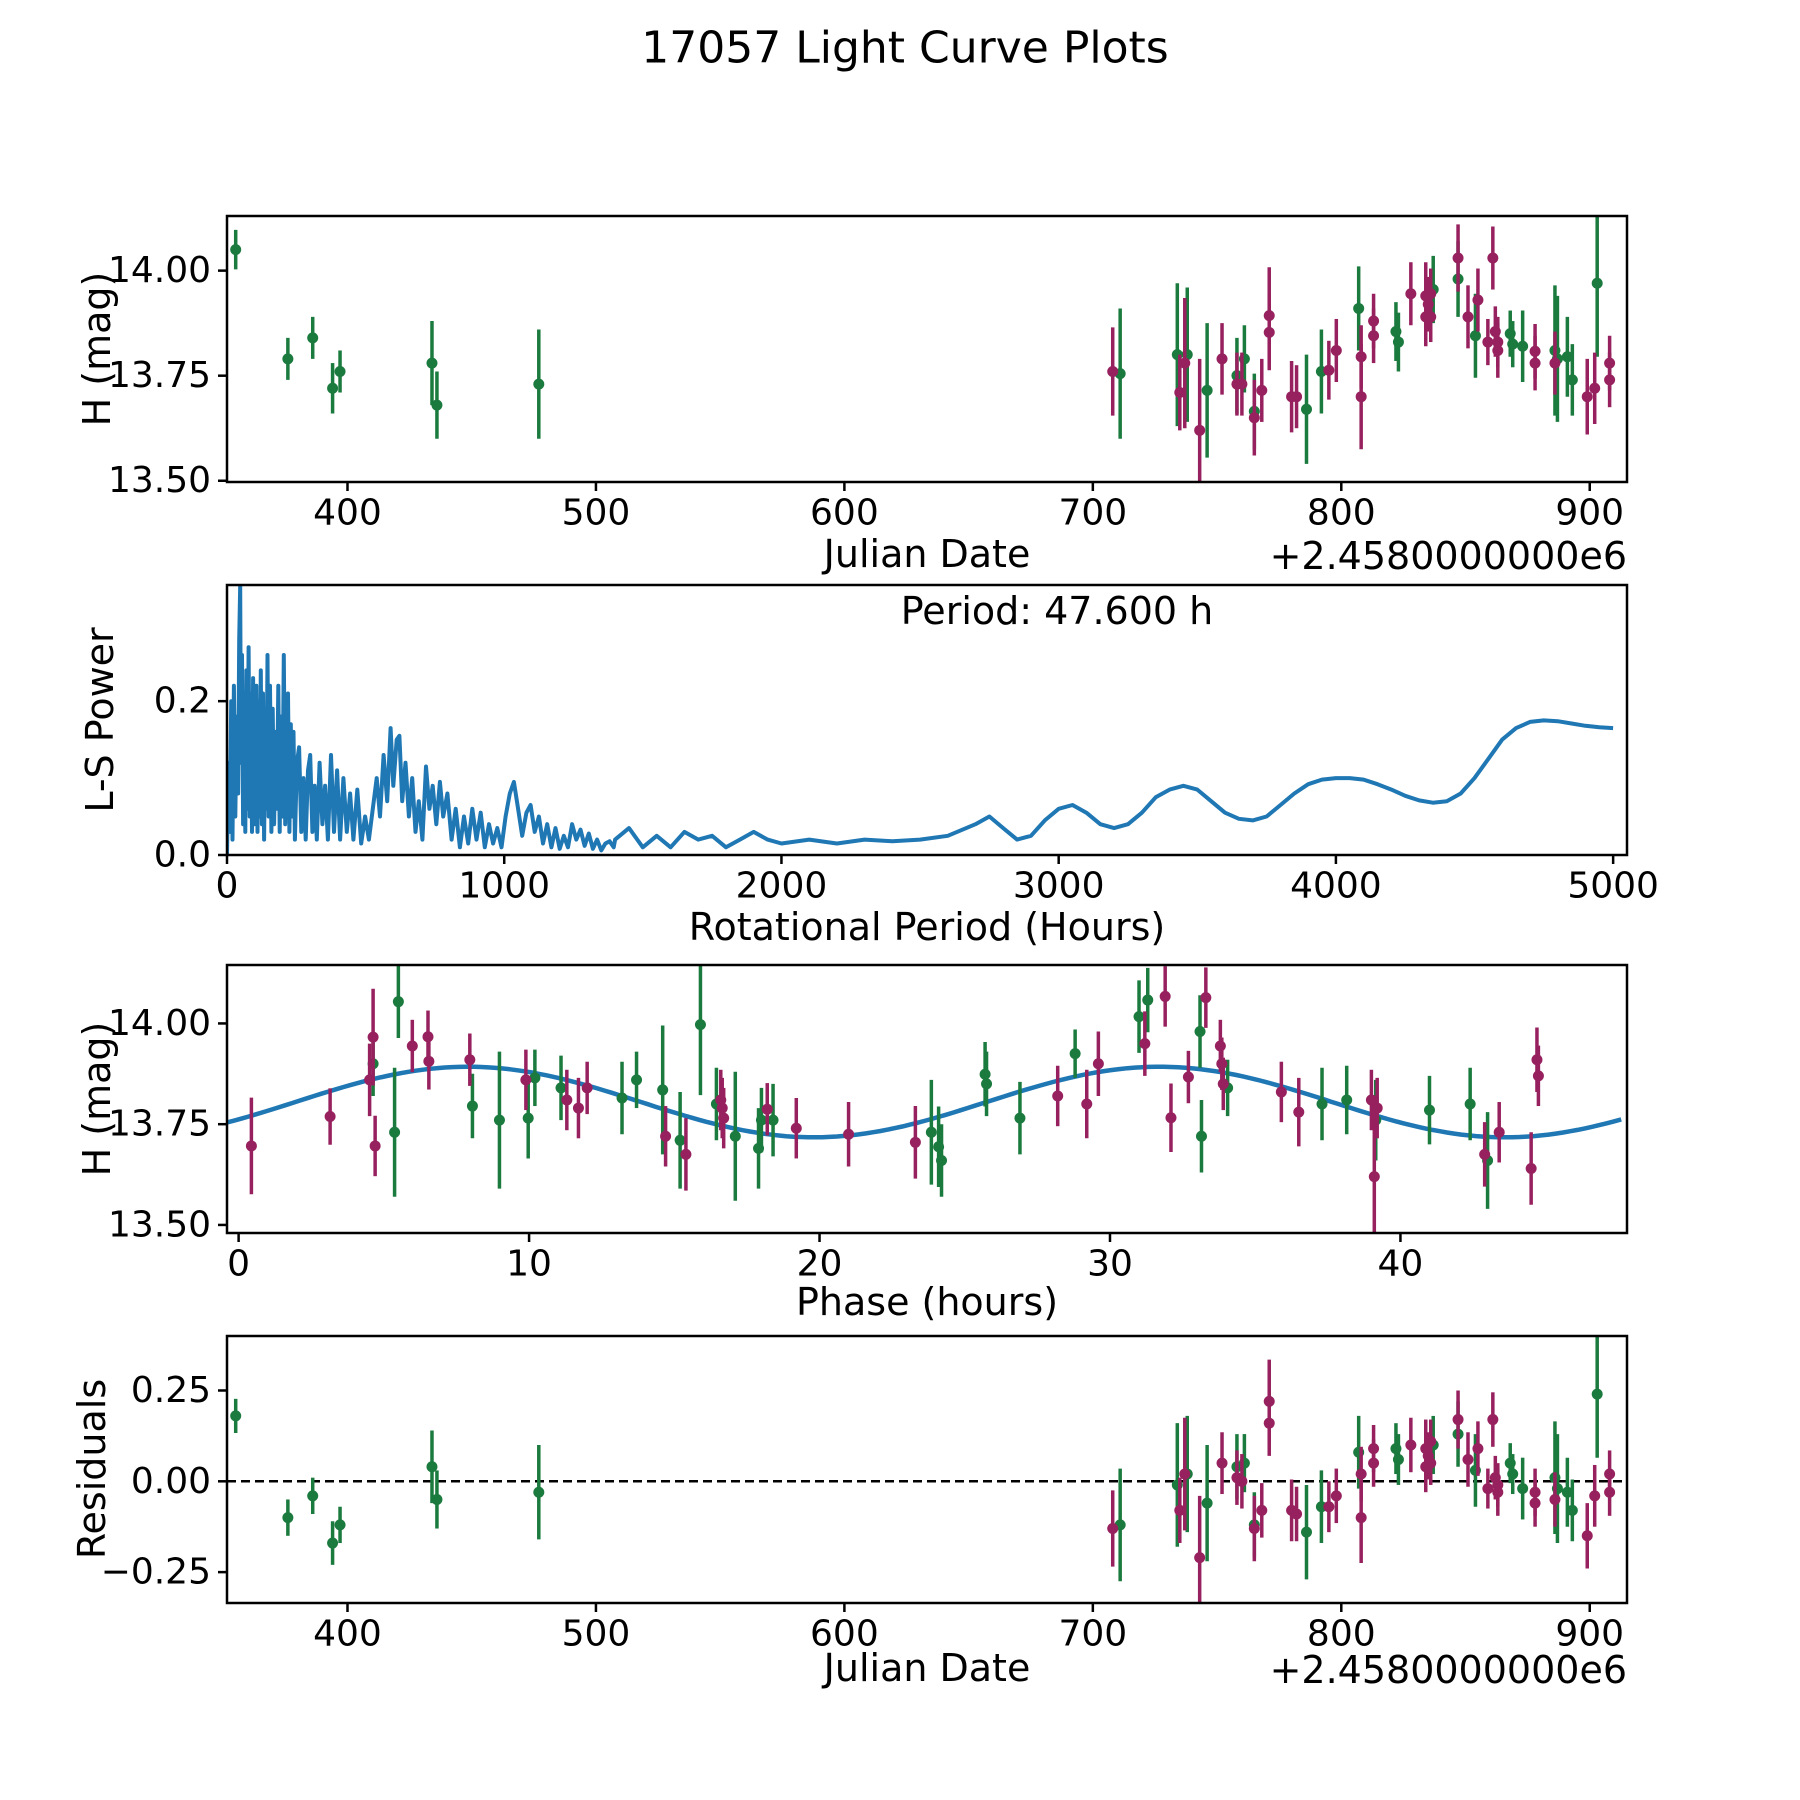 Image resolution: width=1800 pixels, height=1800 pixels. I want to click on residuals-survey-1-points, so click(916, 1459).